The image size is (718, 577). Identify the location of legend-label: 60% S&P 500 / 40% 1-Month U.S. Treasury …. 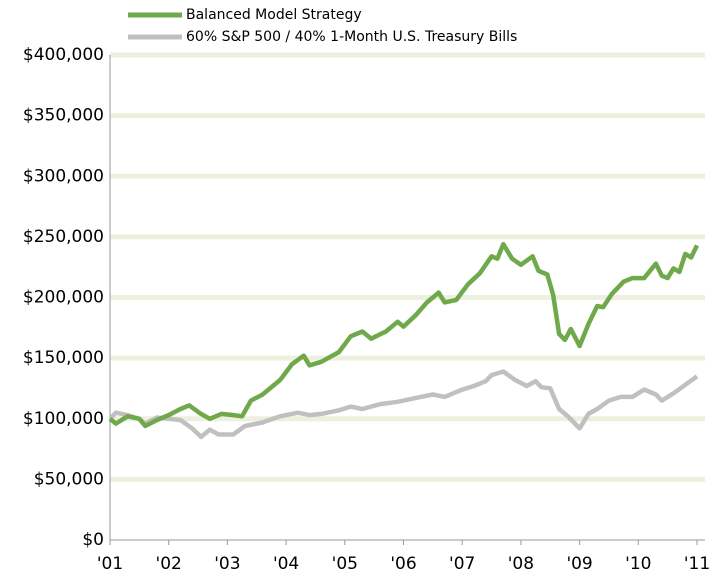
(351, 37).